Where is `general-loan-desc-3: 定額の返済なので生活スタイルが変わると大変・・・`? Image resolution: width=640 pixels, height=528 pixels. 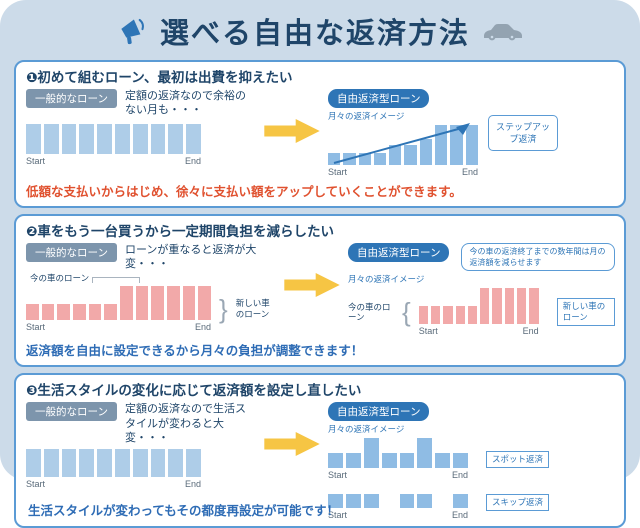
general-loan-desc-3: 定額の返済なので生活スタイルが変わると大変・・・ is located at coordinates (185, 423).